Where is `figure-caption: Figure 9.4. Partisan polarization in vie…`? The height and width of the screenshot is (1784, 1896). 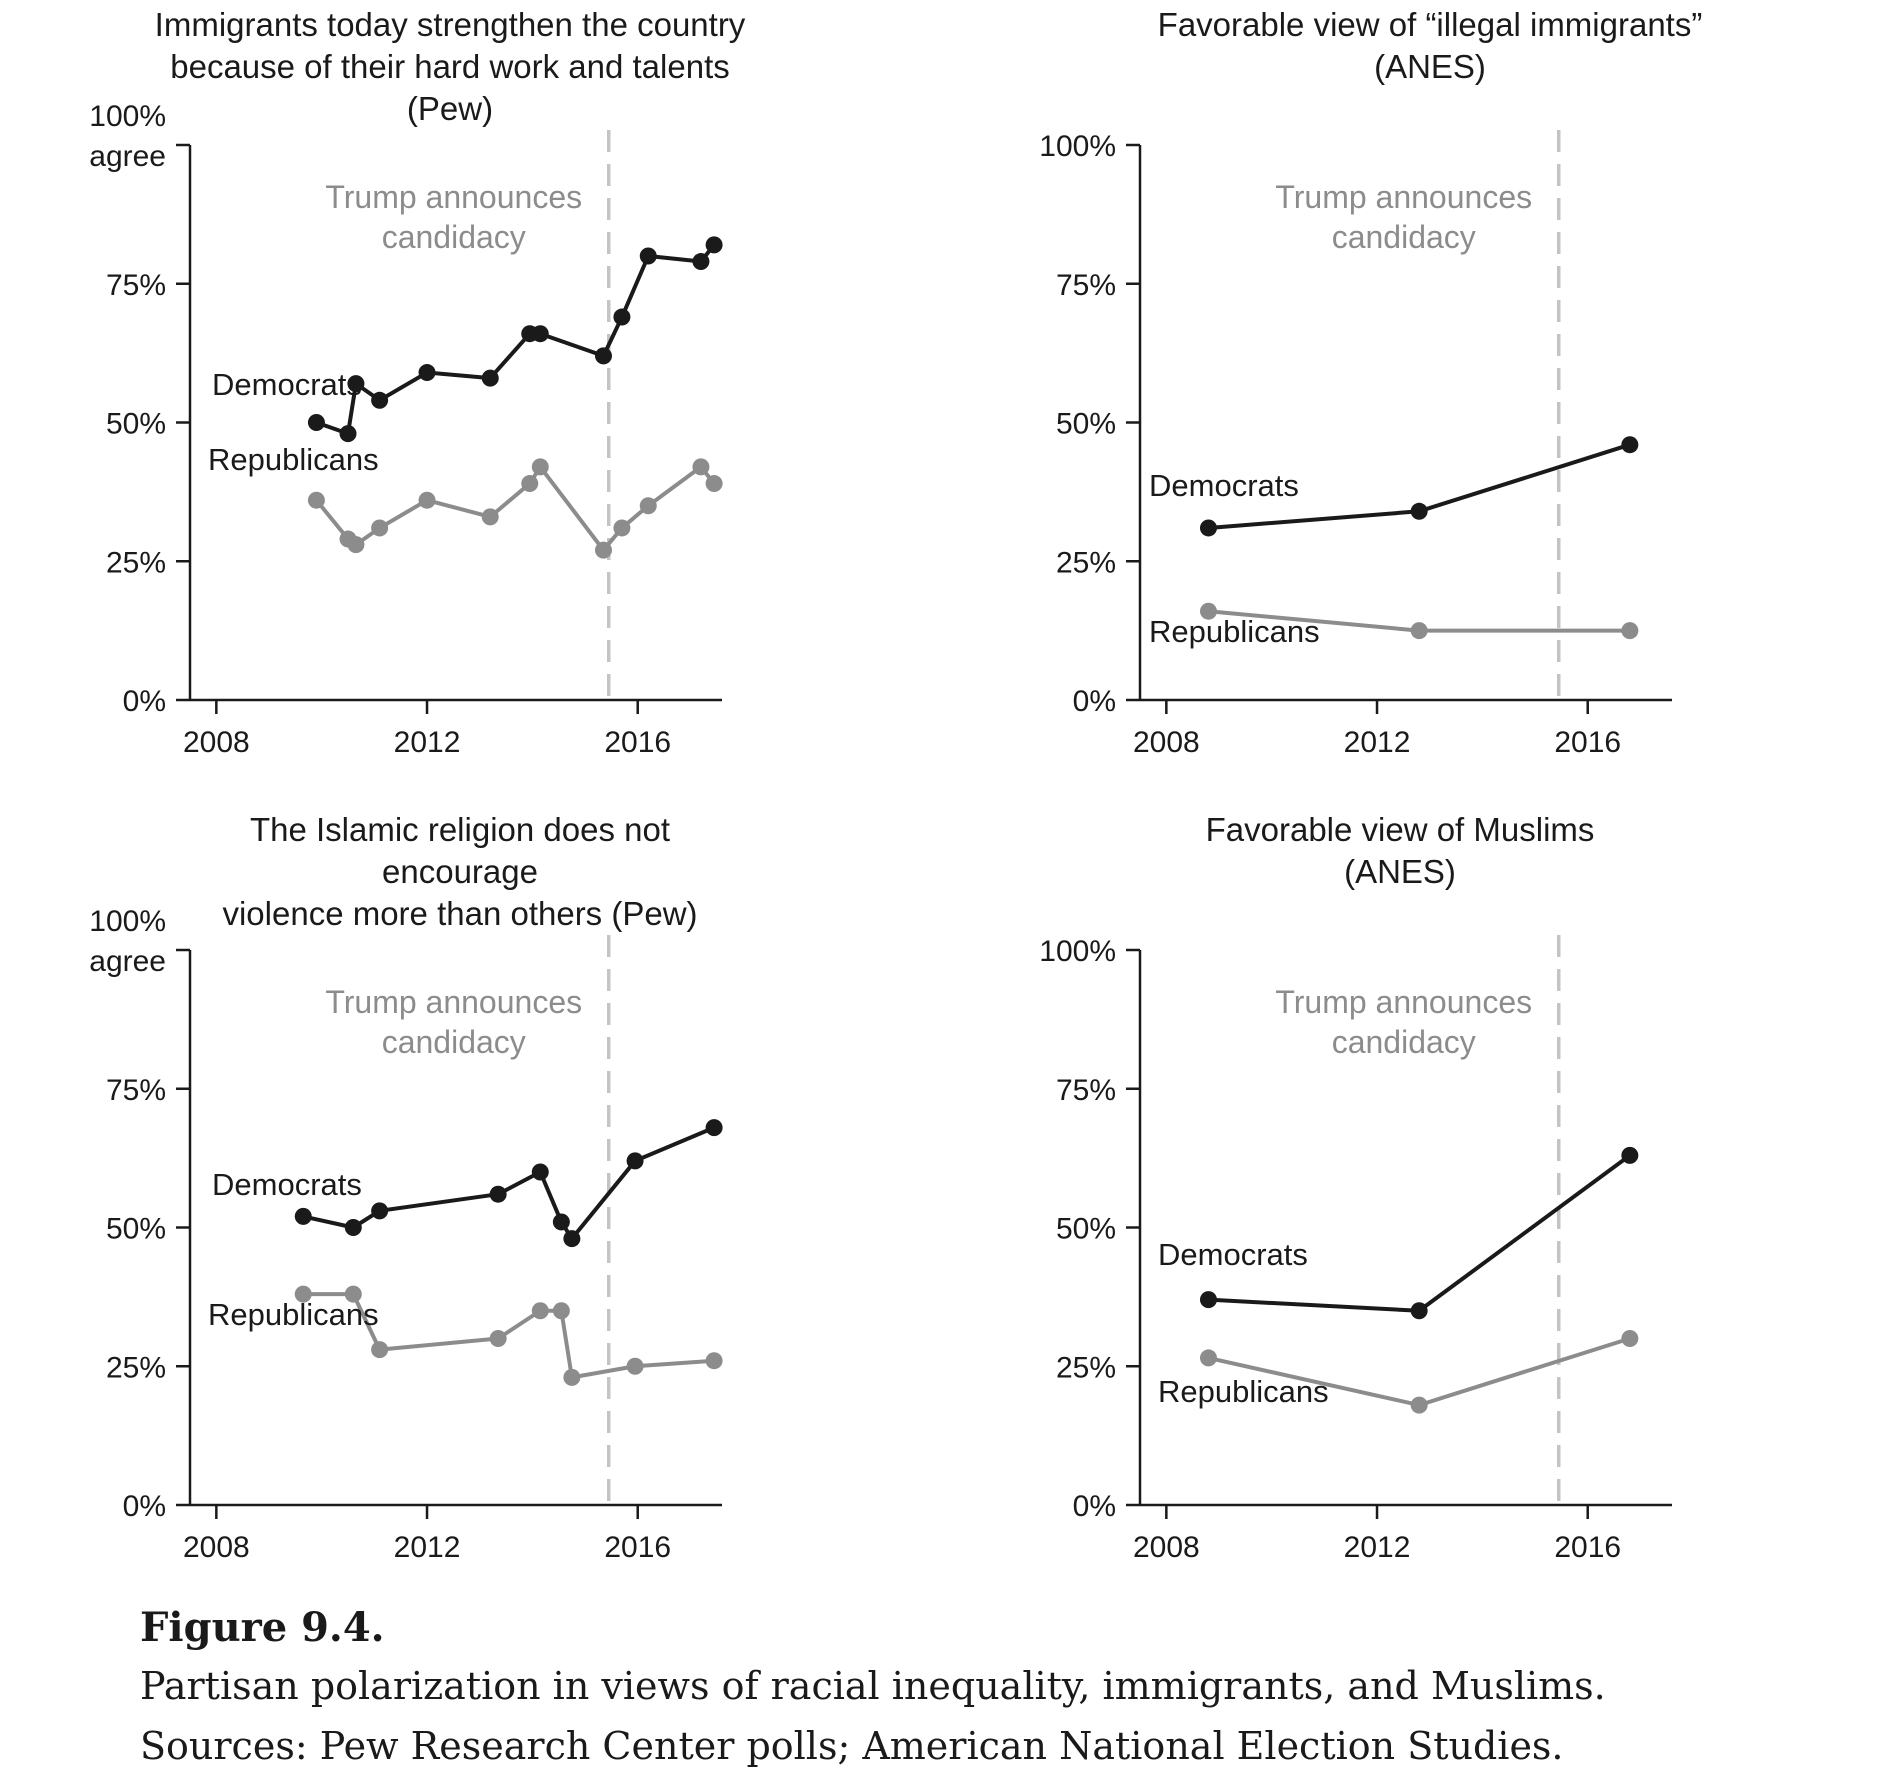 figure-caption: Figure 9.4. Partisan polarization in vie… is located at coordinates (990, 1688).